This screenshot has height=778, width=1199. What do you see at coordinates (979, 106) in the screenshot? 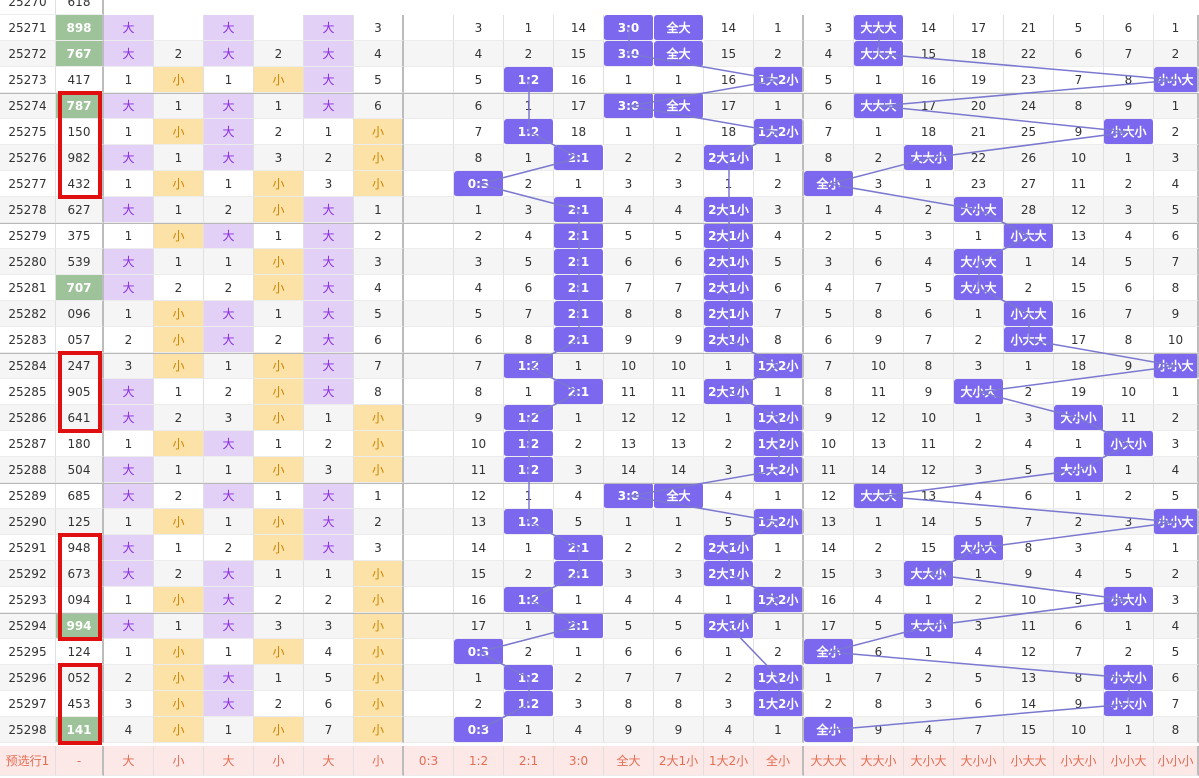
I see `grid-cell: 20` at bounding box center [979, 106].